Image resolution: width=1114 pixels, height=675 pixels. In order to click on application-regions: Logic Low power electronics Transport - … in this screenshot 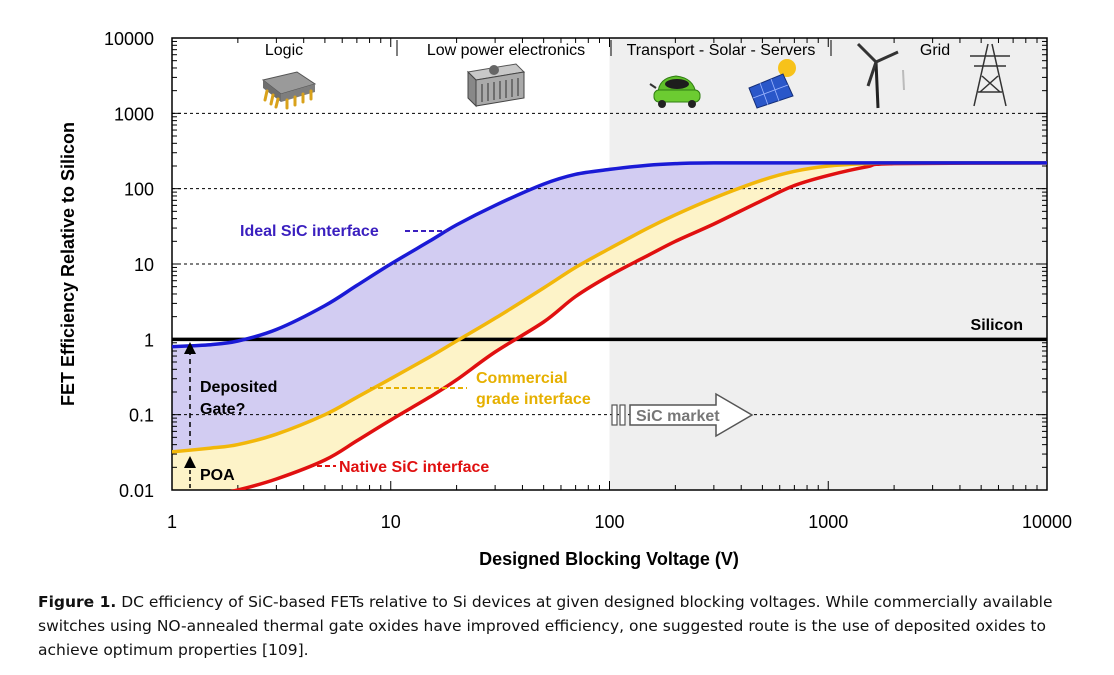, I will do `click(607, 49)`.